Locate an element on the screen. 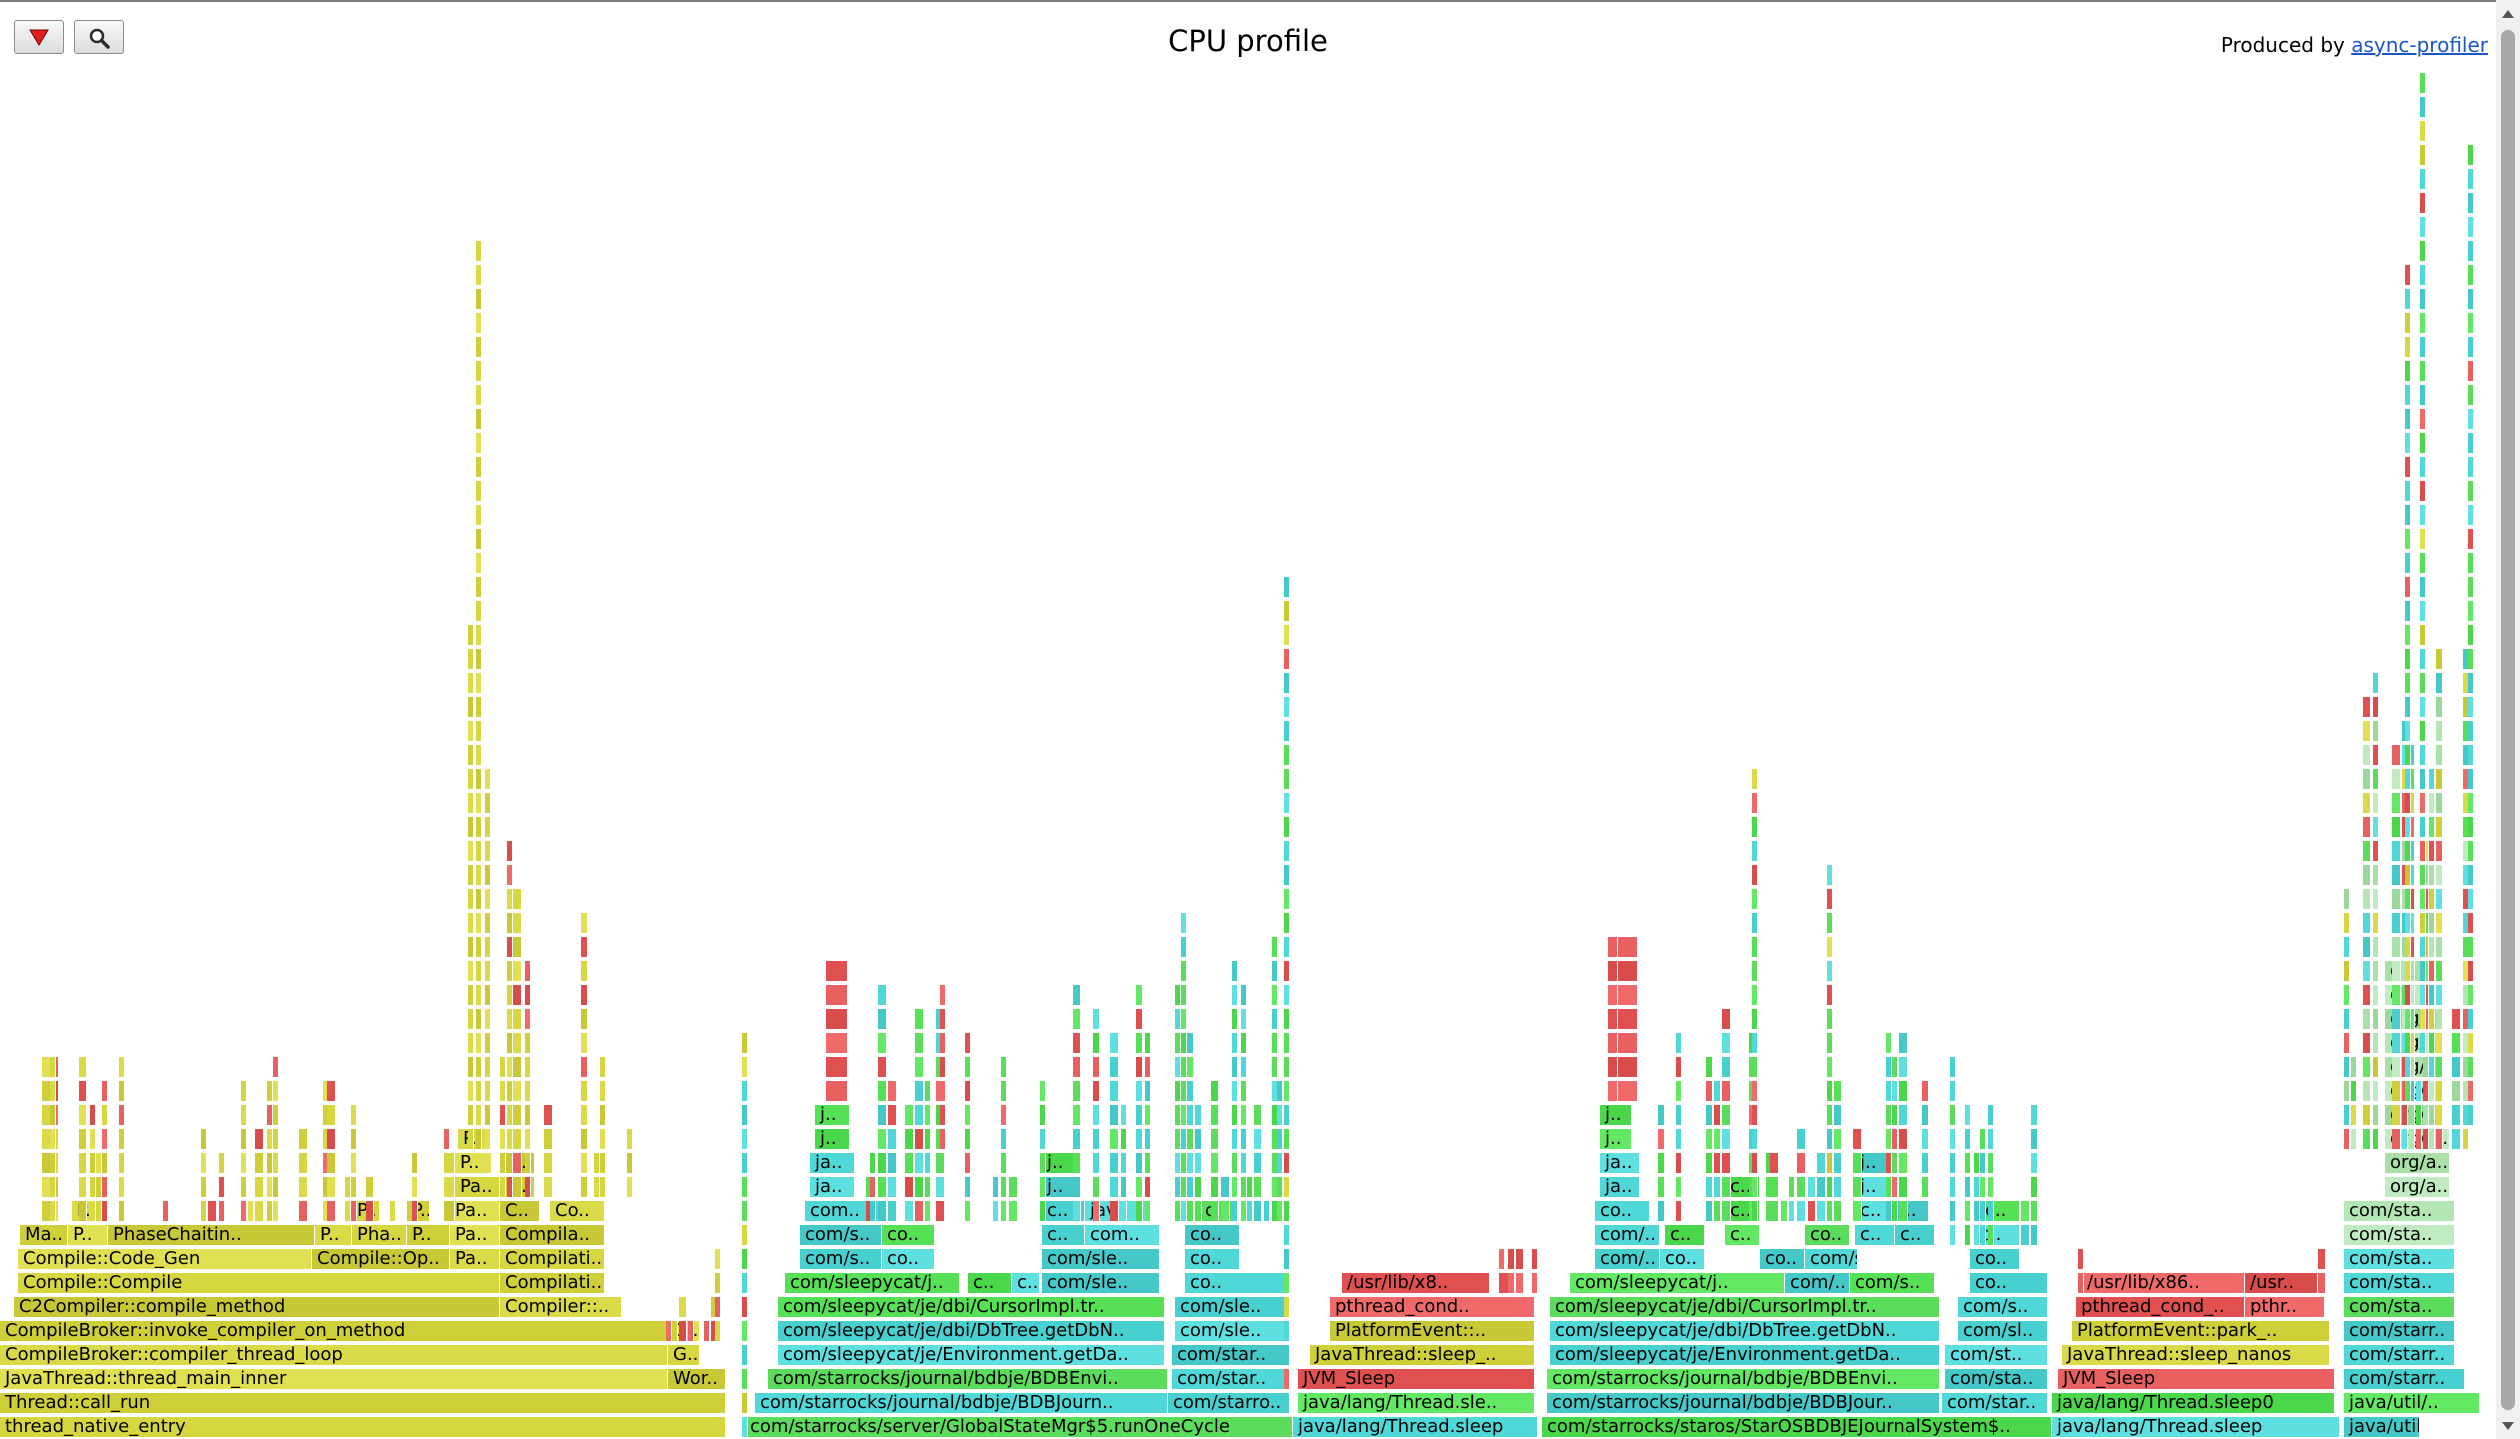 This screenshot has height=1439, width=2520. flame-frame: java/util/.. is located at coordinates (2382, 1427).